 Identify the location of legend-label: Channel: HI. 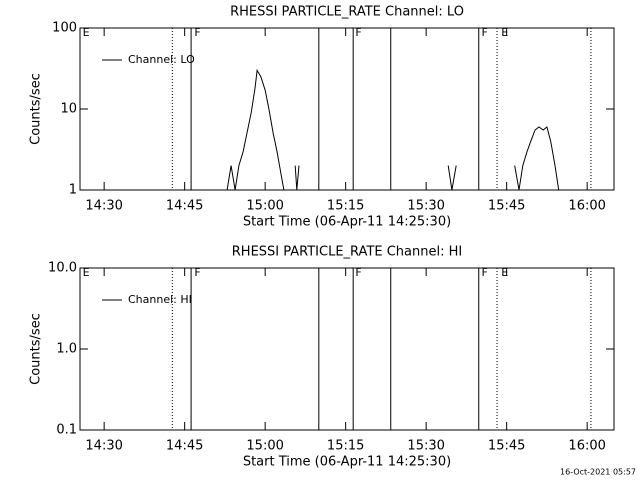
(160, 299).